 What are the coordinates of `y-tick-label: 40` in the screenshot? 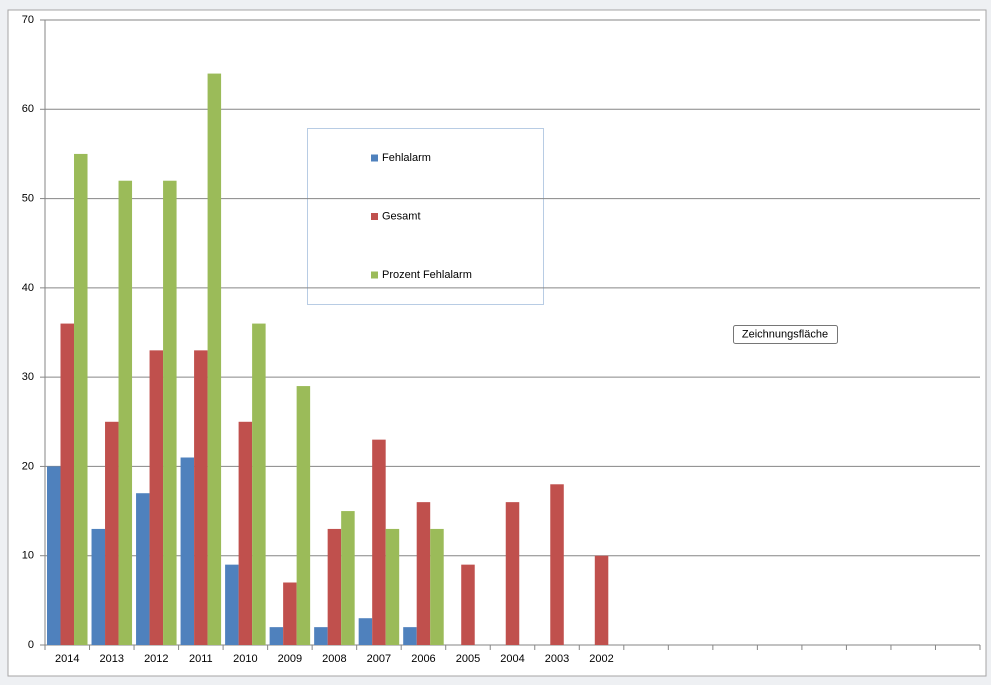 It's located at (28, 288).